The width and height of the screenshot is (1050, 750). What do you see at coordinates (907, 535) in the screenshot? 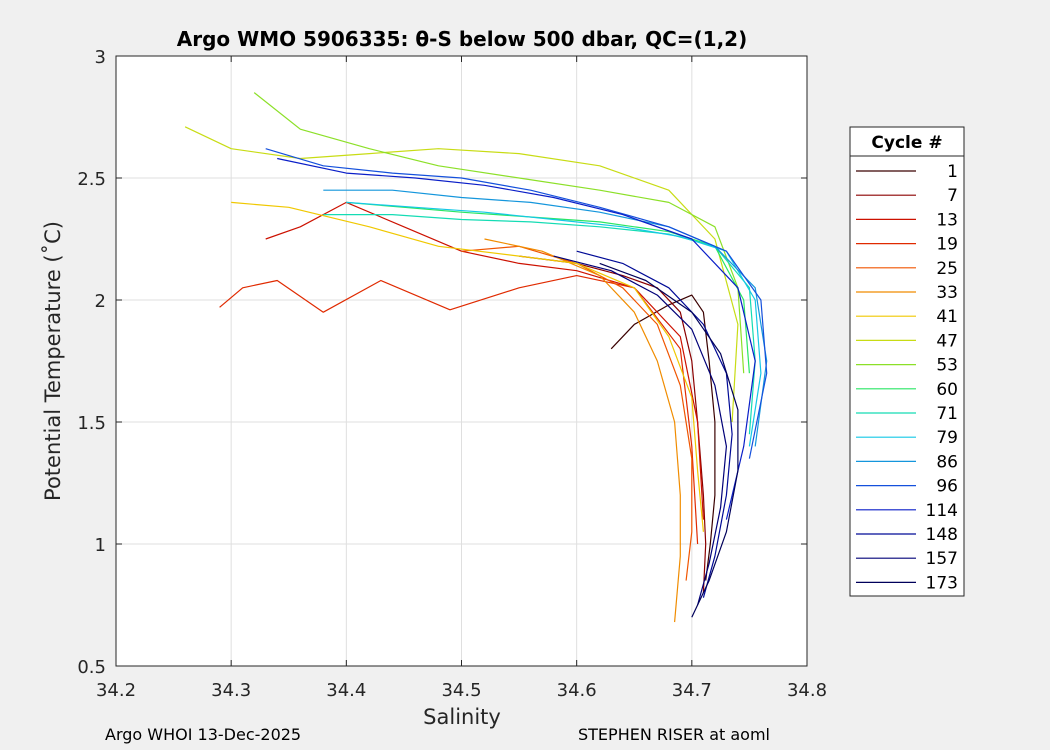
I see `legend-item: 148` at bounding box center [907, 535].